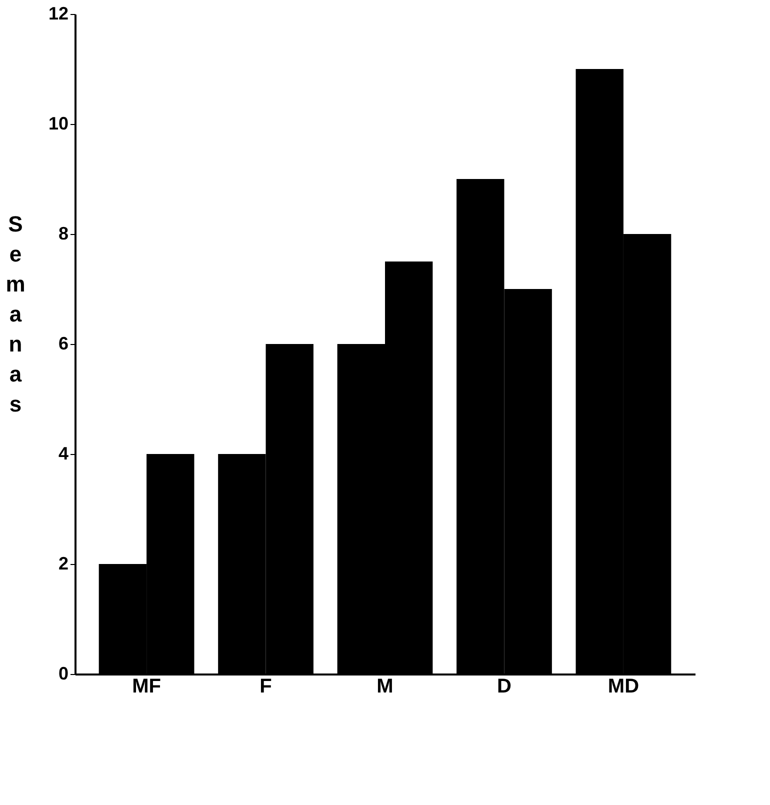  I want to click on y-tick-label: 8, so click(63, 234).